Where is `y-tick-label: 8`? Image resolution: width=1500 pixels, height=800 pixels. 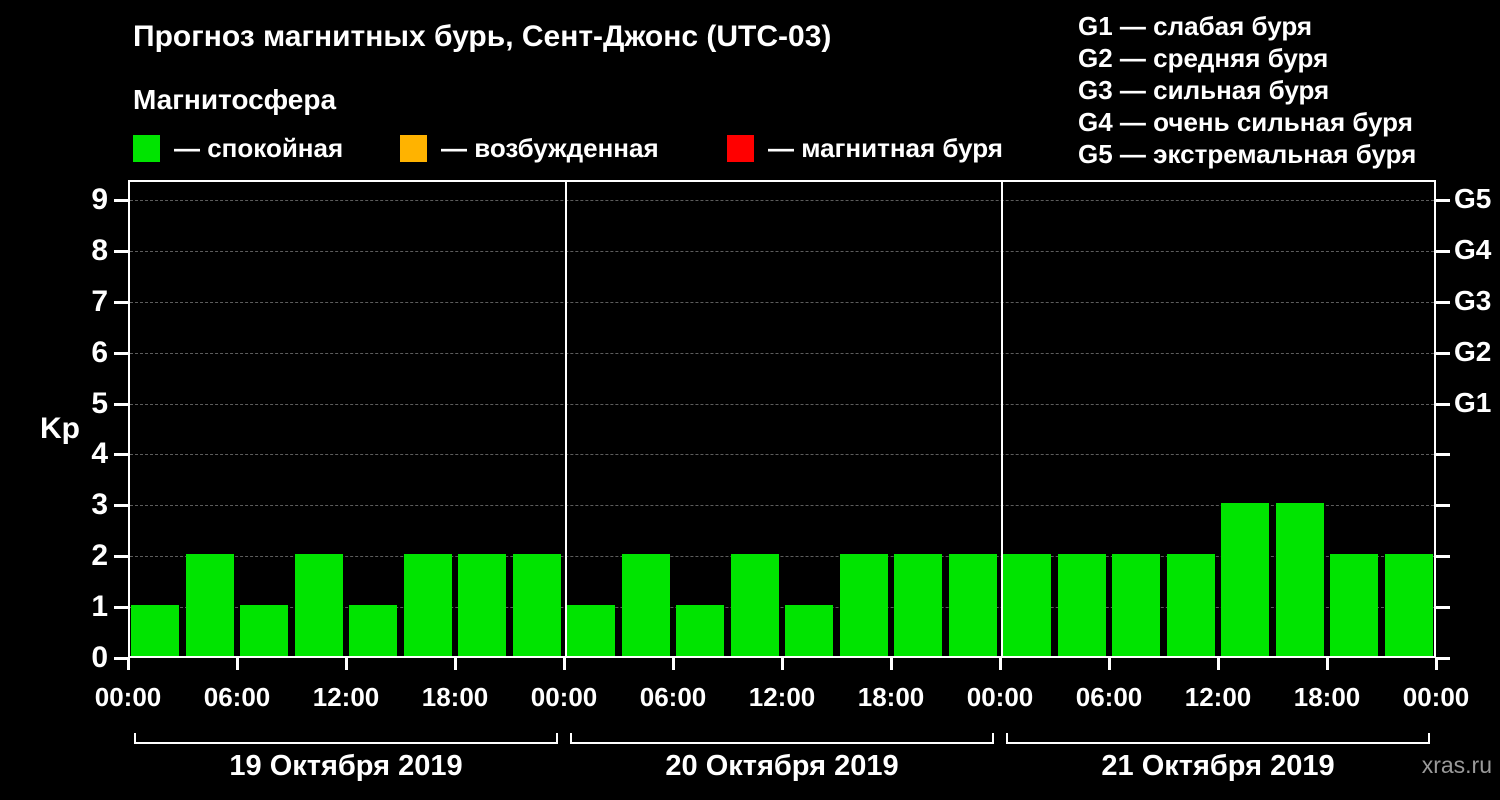
y-tick-label: 8 is located at coordinates (99, 250).